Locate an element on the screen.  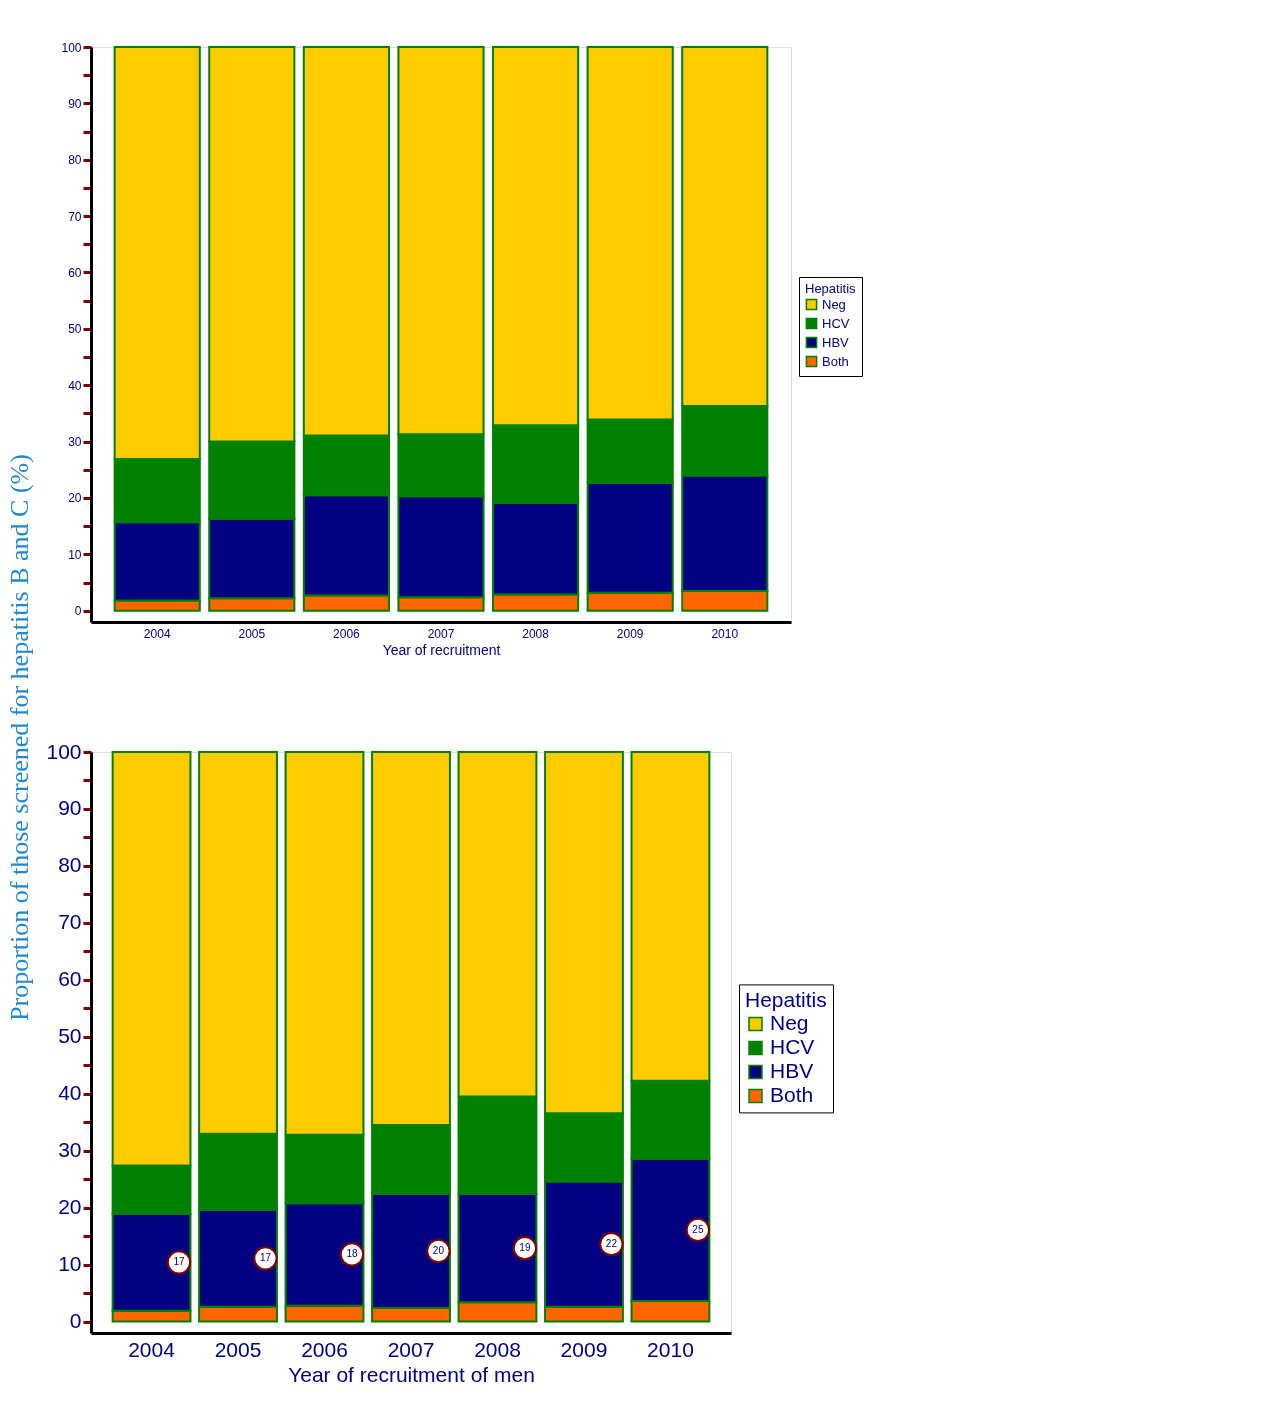
data-label: 25 is located at coordinates (698, 1229).